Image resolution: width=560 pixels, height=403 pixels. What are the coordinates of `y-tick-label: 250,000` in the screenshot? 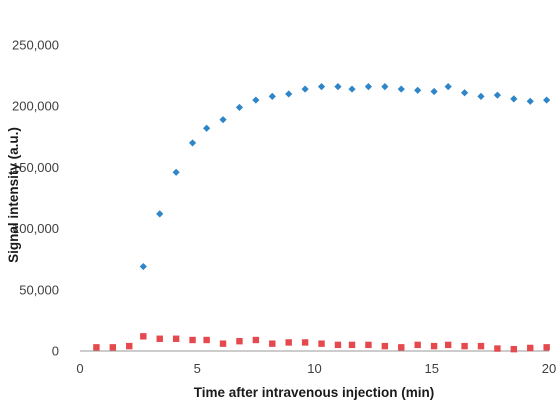 It's located at (35, 45).